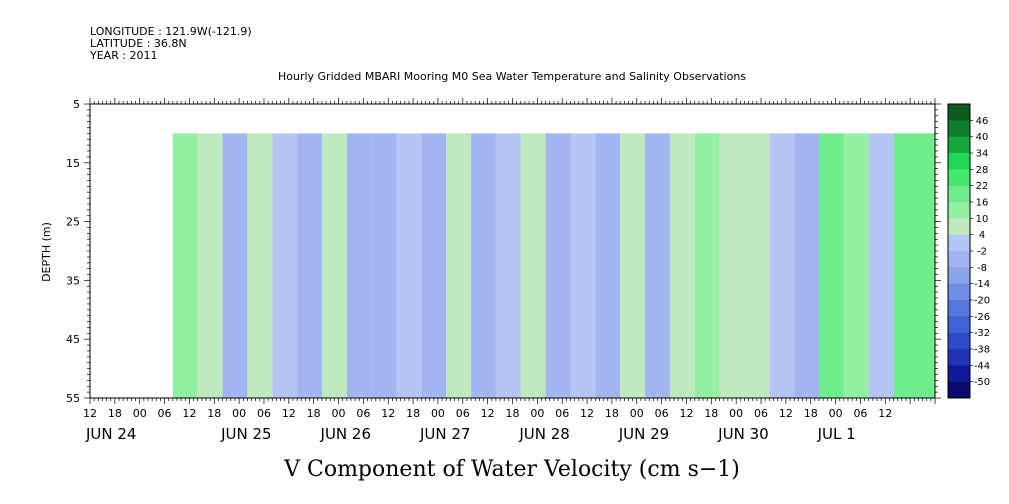 This screenshot has width=1009, height=504. I want to click on colorbar: 46 40 34 28 22 16 10 4 -2 -8 -14 -20 -26 -32 -38 -44 -50, so click(968, 251).